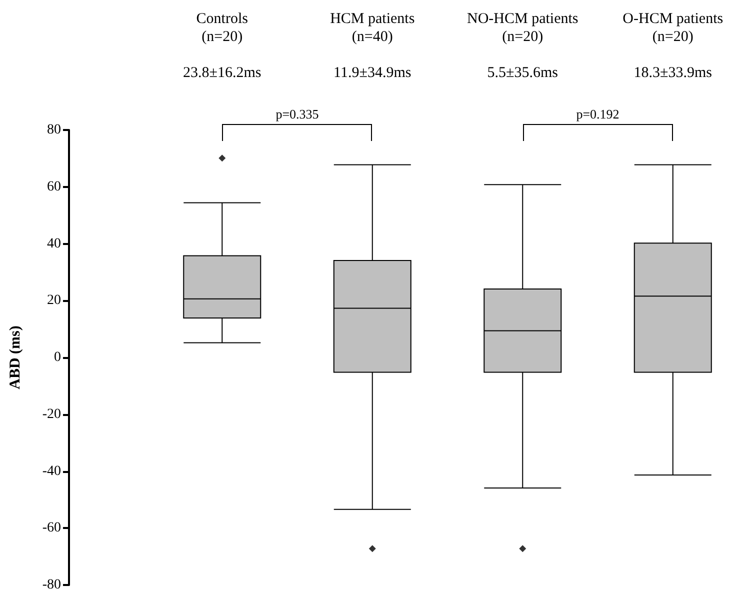 This screenshot has height=592, width=752. I want to click on y-tick-label: -20, so click(51, 414).